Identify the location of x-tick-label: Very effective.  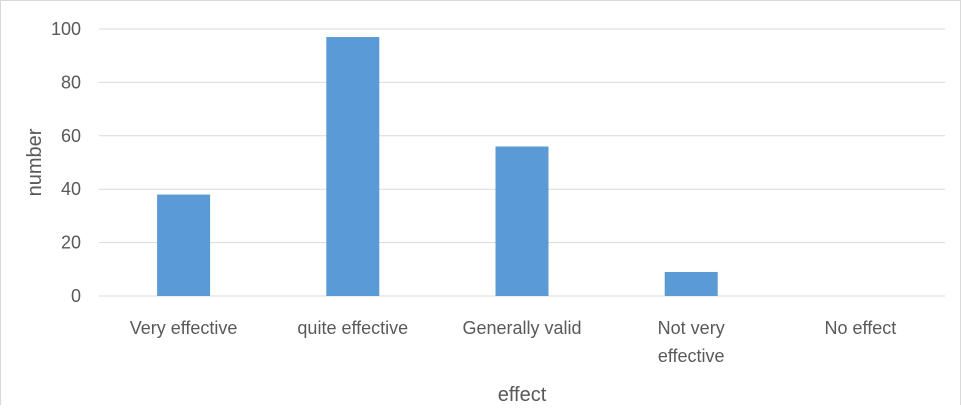
(184, 328).